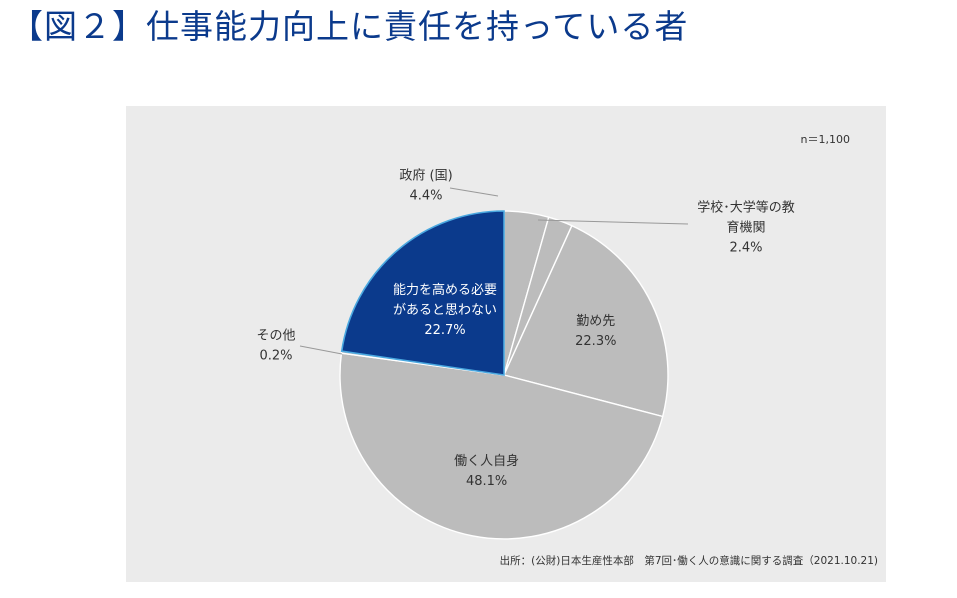 The width and height of the screenshot is (957, 598). Describe the element at coordinates (444, 330) in the screenshot. I see `slice-value-label: 22.7%` at that location.